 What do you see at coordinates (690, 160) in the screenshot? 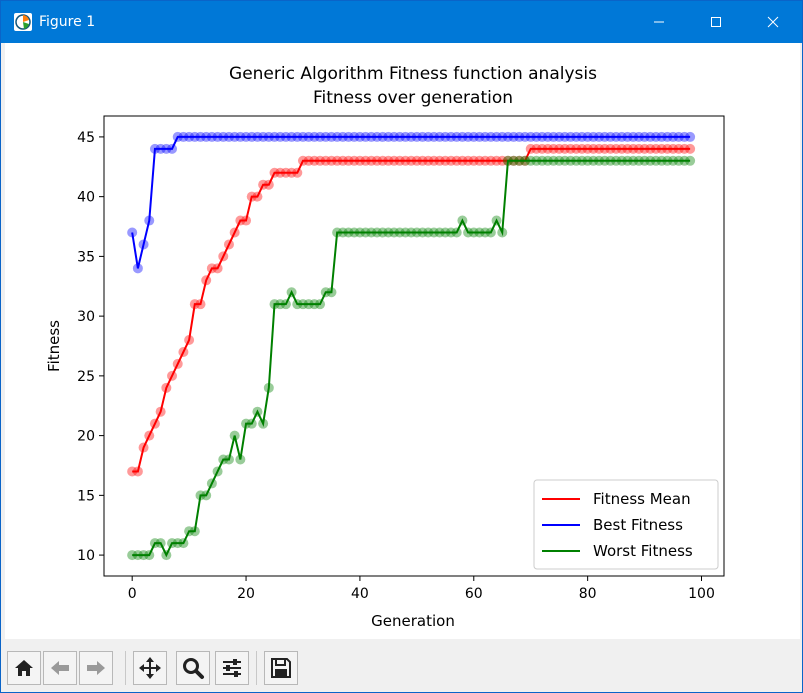
I see `point-worst-fitness` at bounding box center [690, 160].